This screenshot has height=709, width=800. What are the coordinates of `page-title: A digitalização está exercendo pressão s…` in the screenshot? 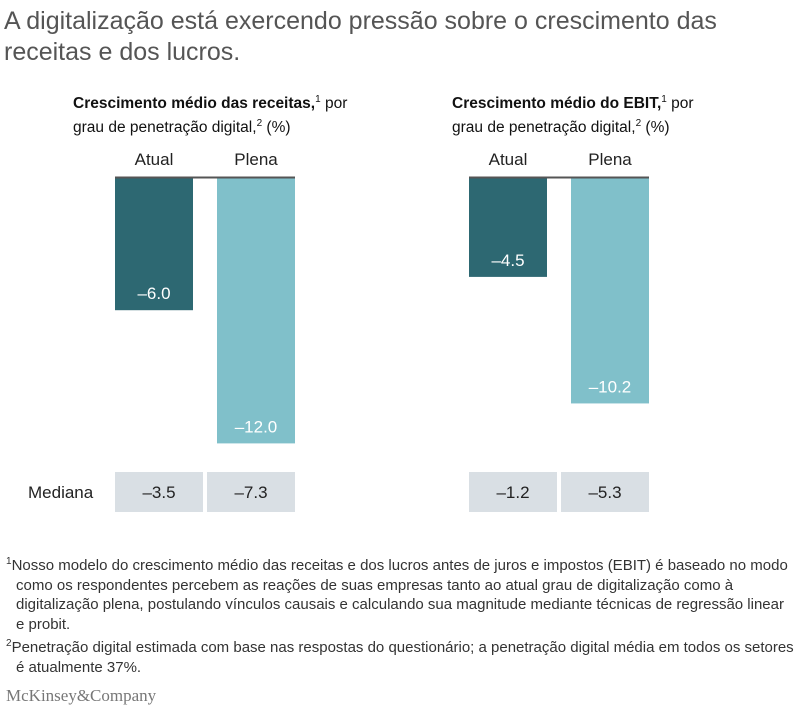 It's located at (360, 36).